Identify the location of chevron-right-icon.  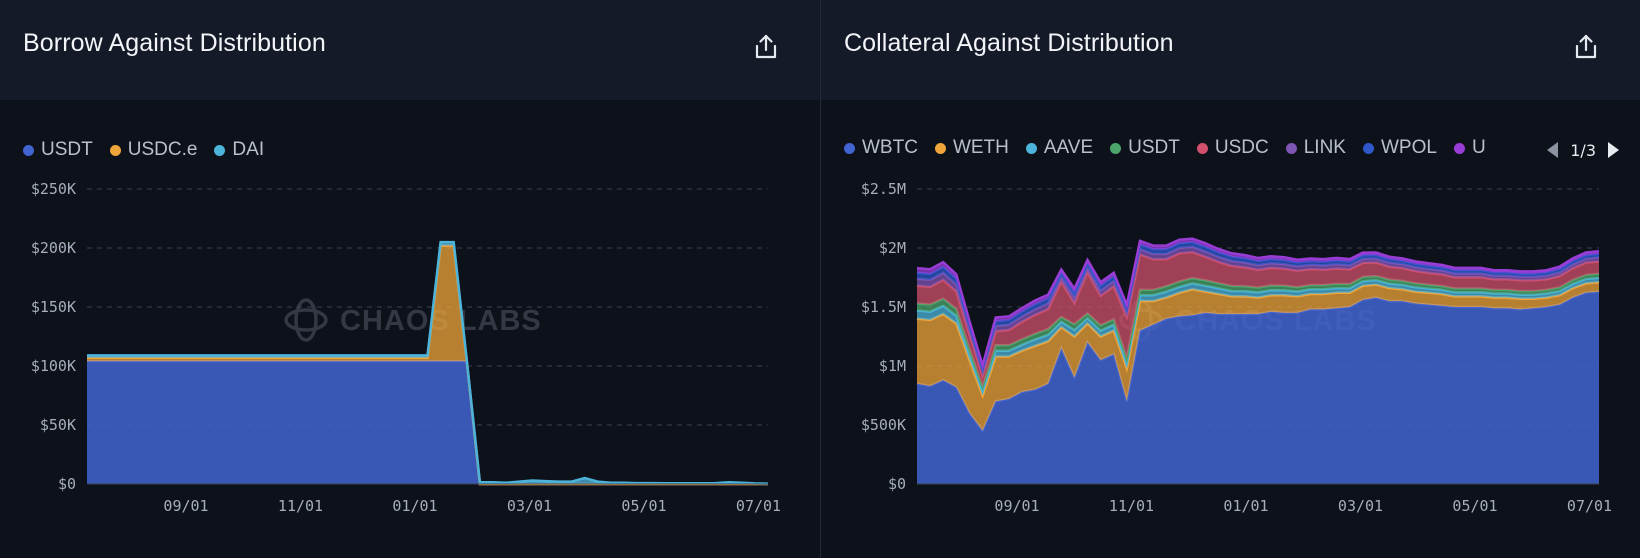
(1614, 150).